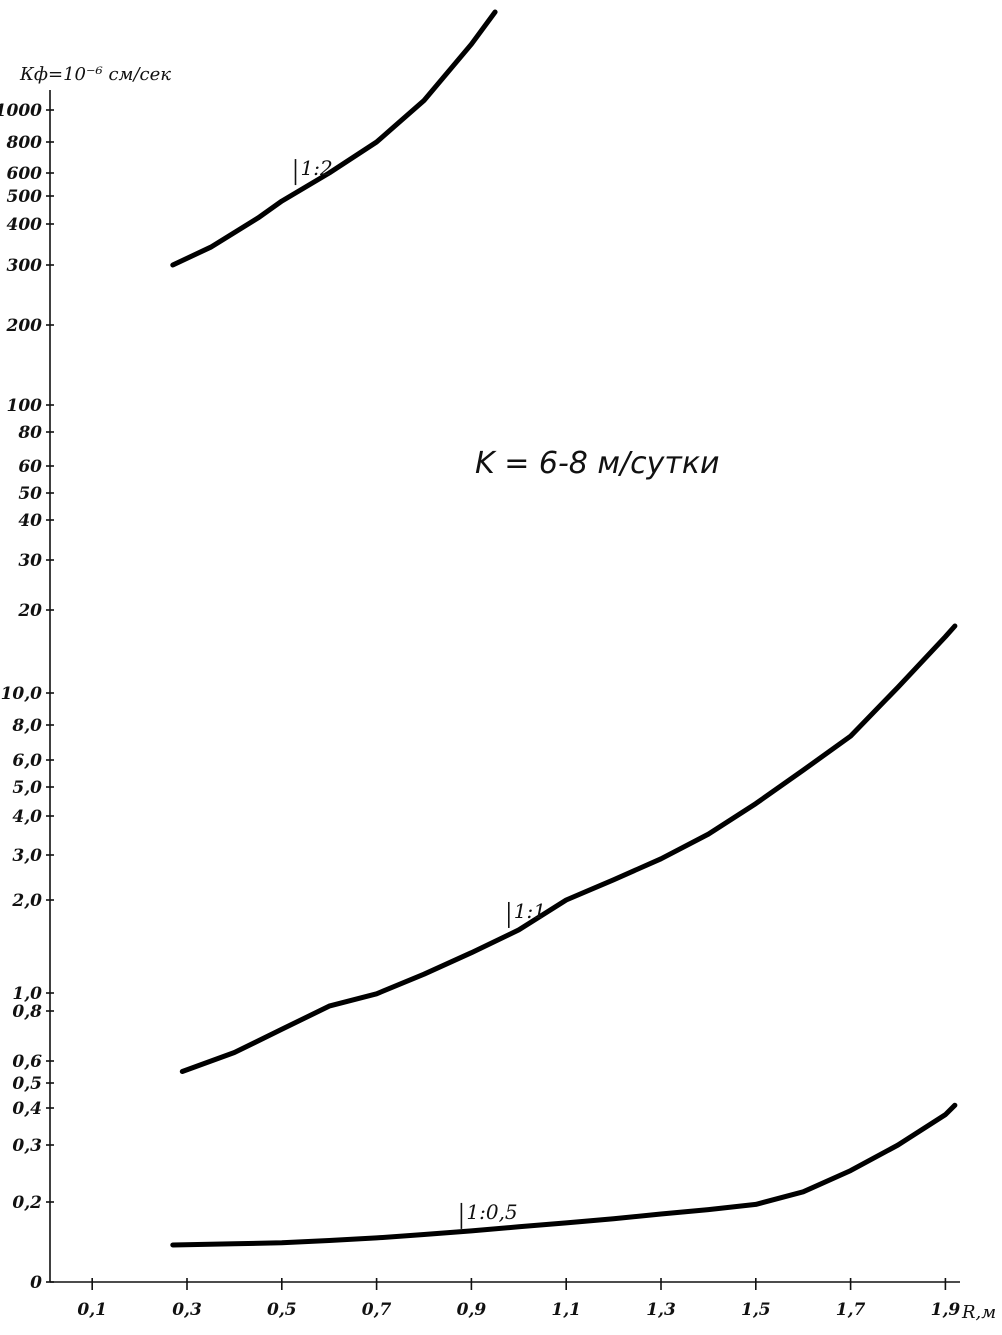  Describe the element at coordinates (27, 1084) in the screenshot. I see `y-tick-label: 0,5` at that location.